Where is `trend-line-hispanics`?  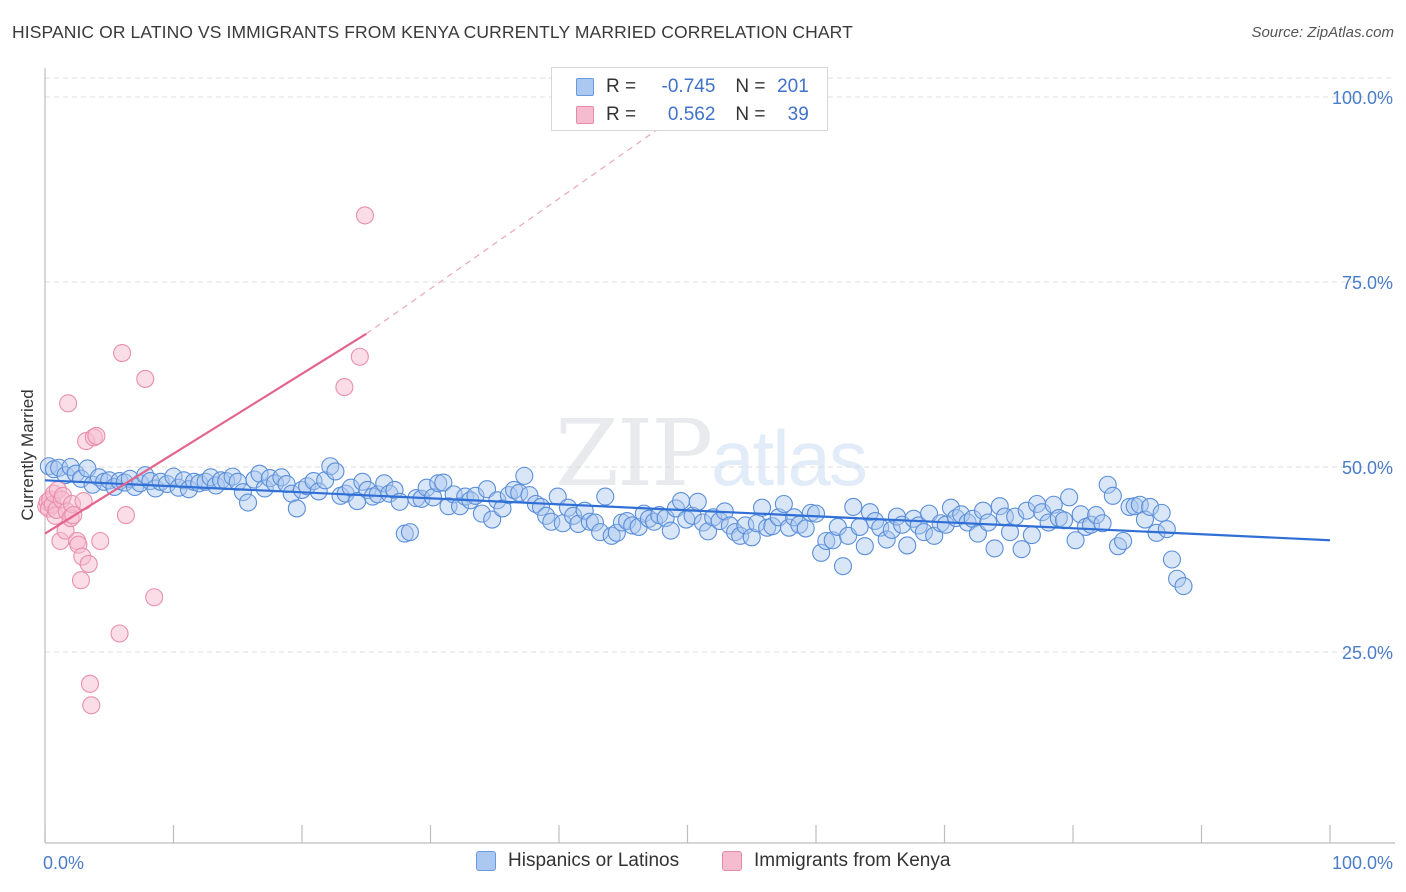
trend-line-hispanics is located at coordinates (687, 510).